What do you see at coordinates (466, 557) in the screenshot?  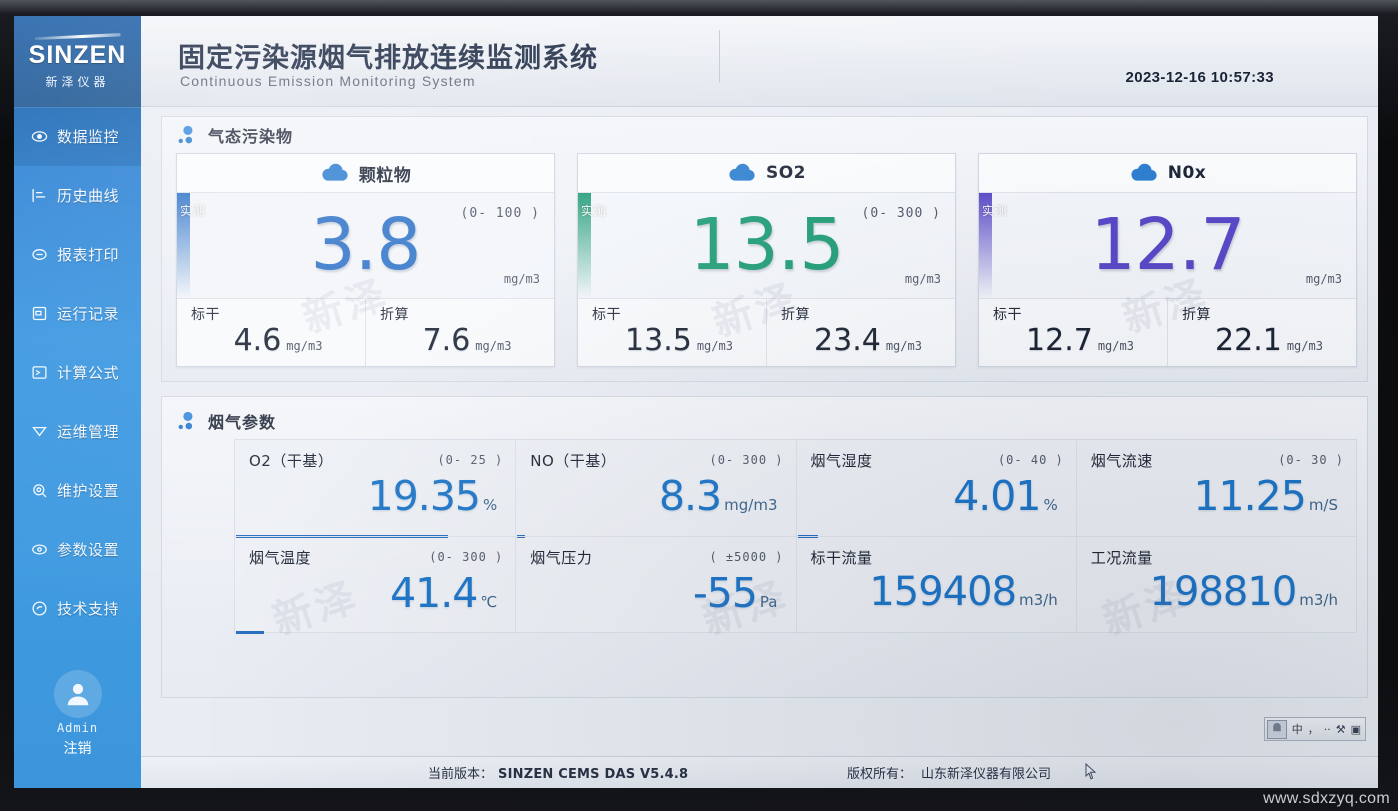 I see `gas-range: (0- 300 )` at bounding box center [466, 557].